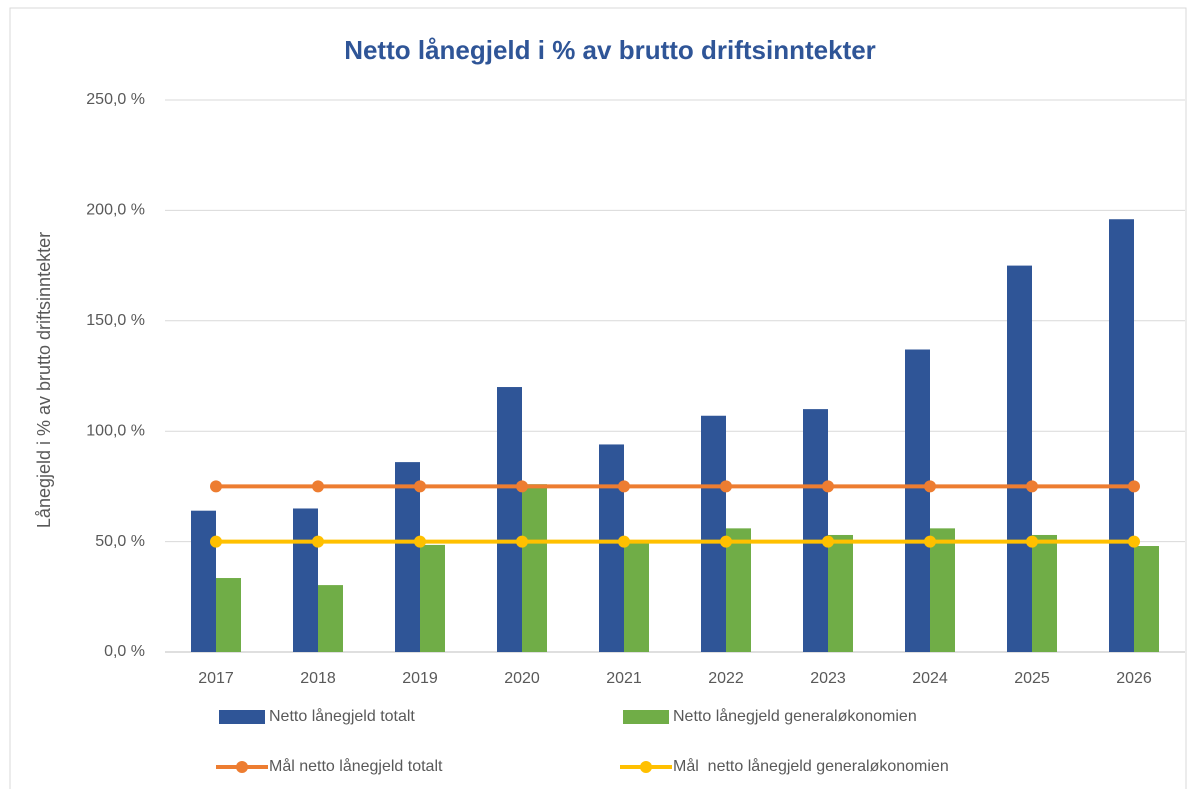  I want to click on x-tick-label: 2024, so click(930, 678).